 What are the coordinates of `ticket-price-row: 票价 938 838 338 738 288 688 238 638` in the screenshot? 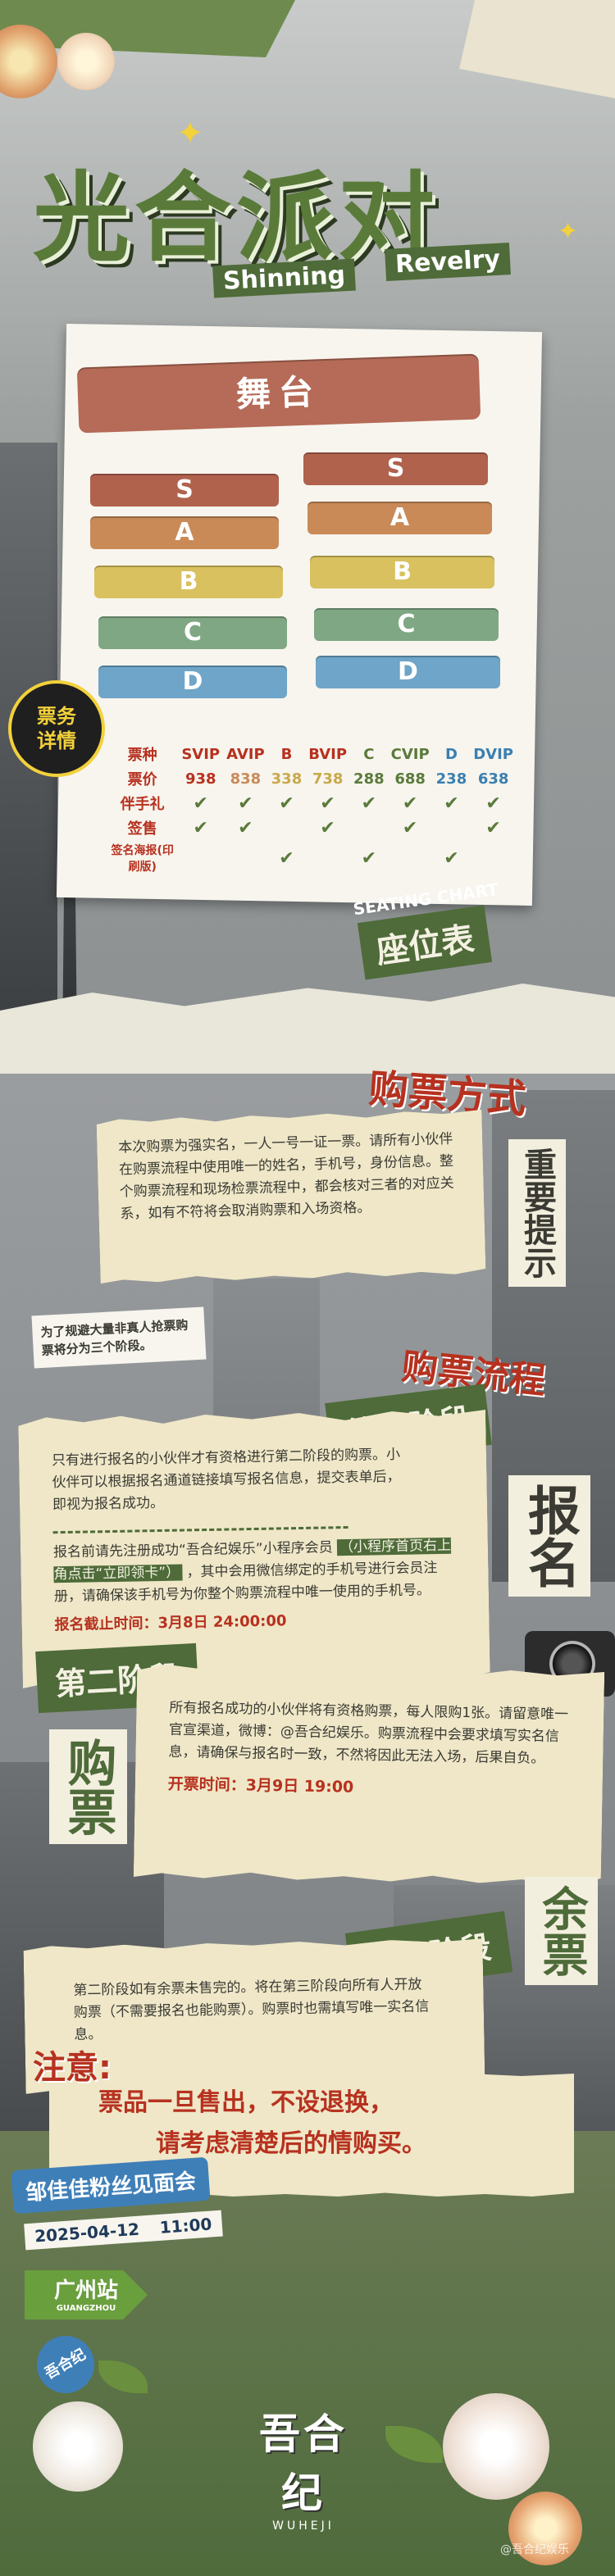 It's located at (312, 778).